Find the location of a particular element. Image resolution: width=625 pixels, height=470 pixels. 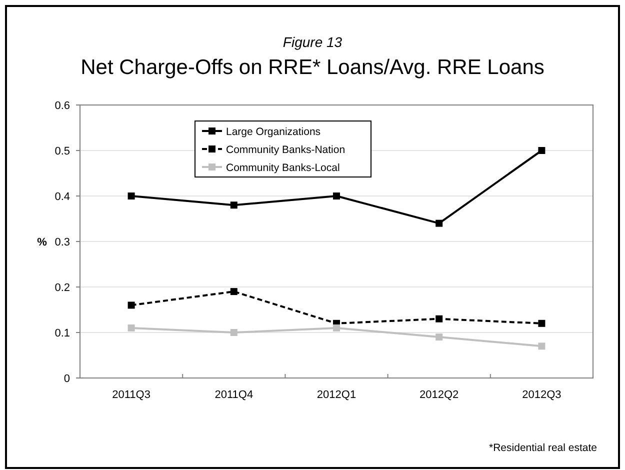

y-tick-label: 0.1 is located at coordinates (62, 334).